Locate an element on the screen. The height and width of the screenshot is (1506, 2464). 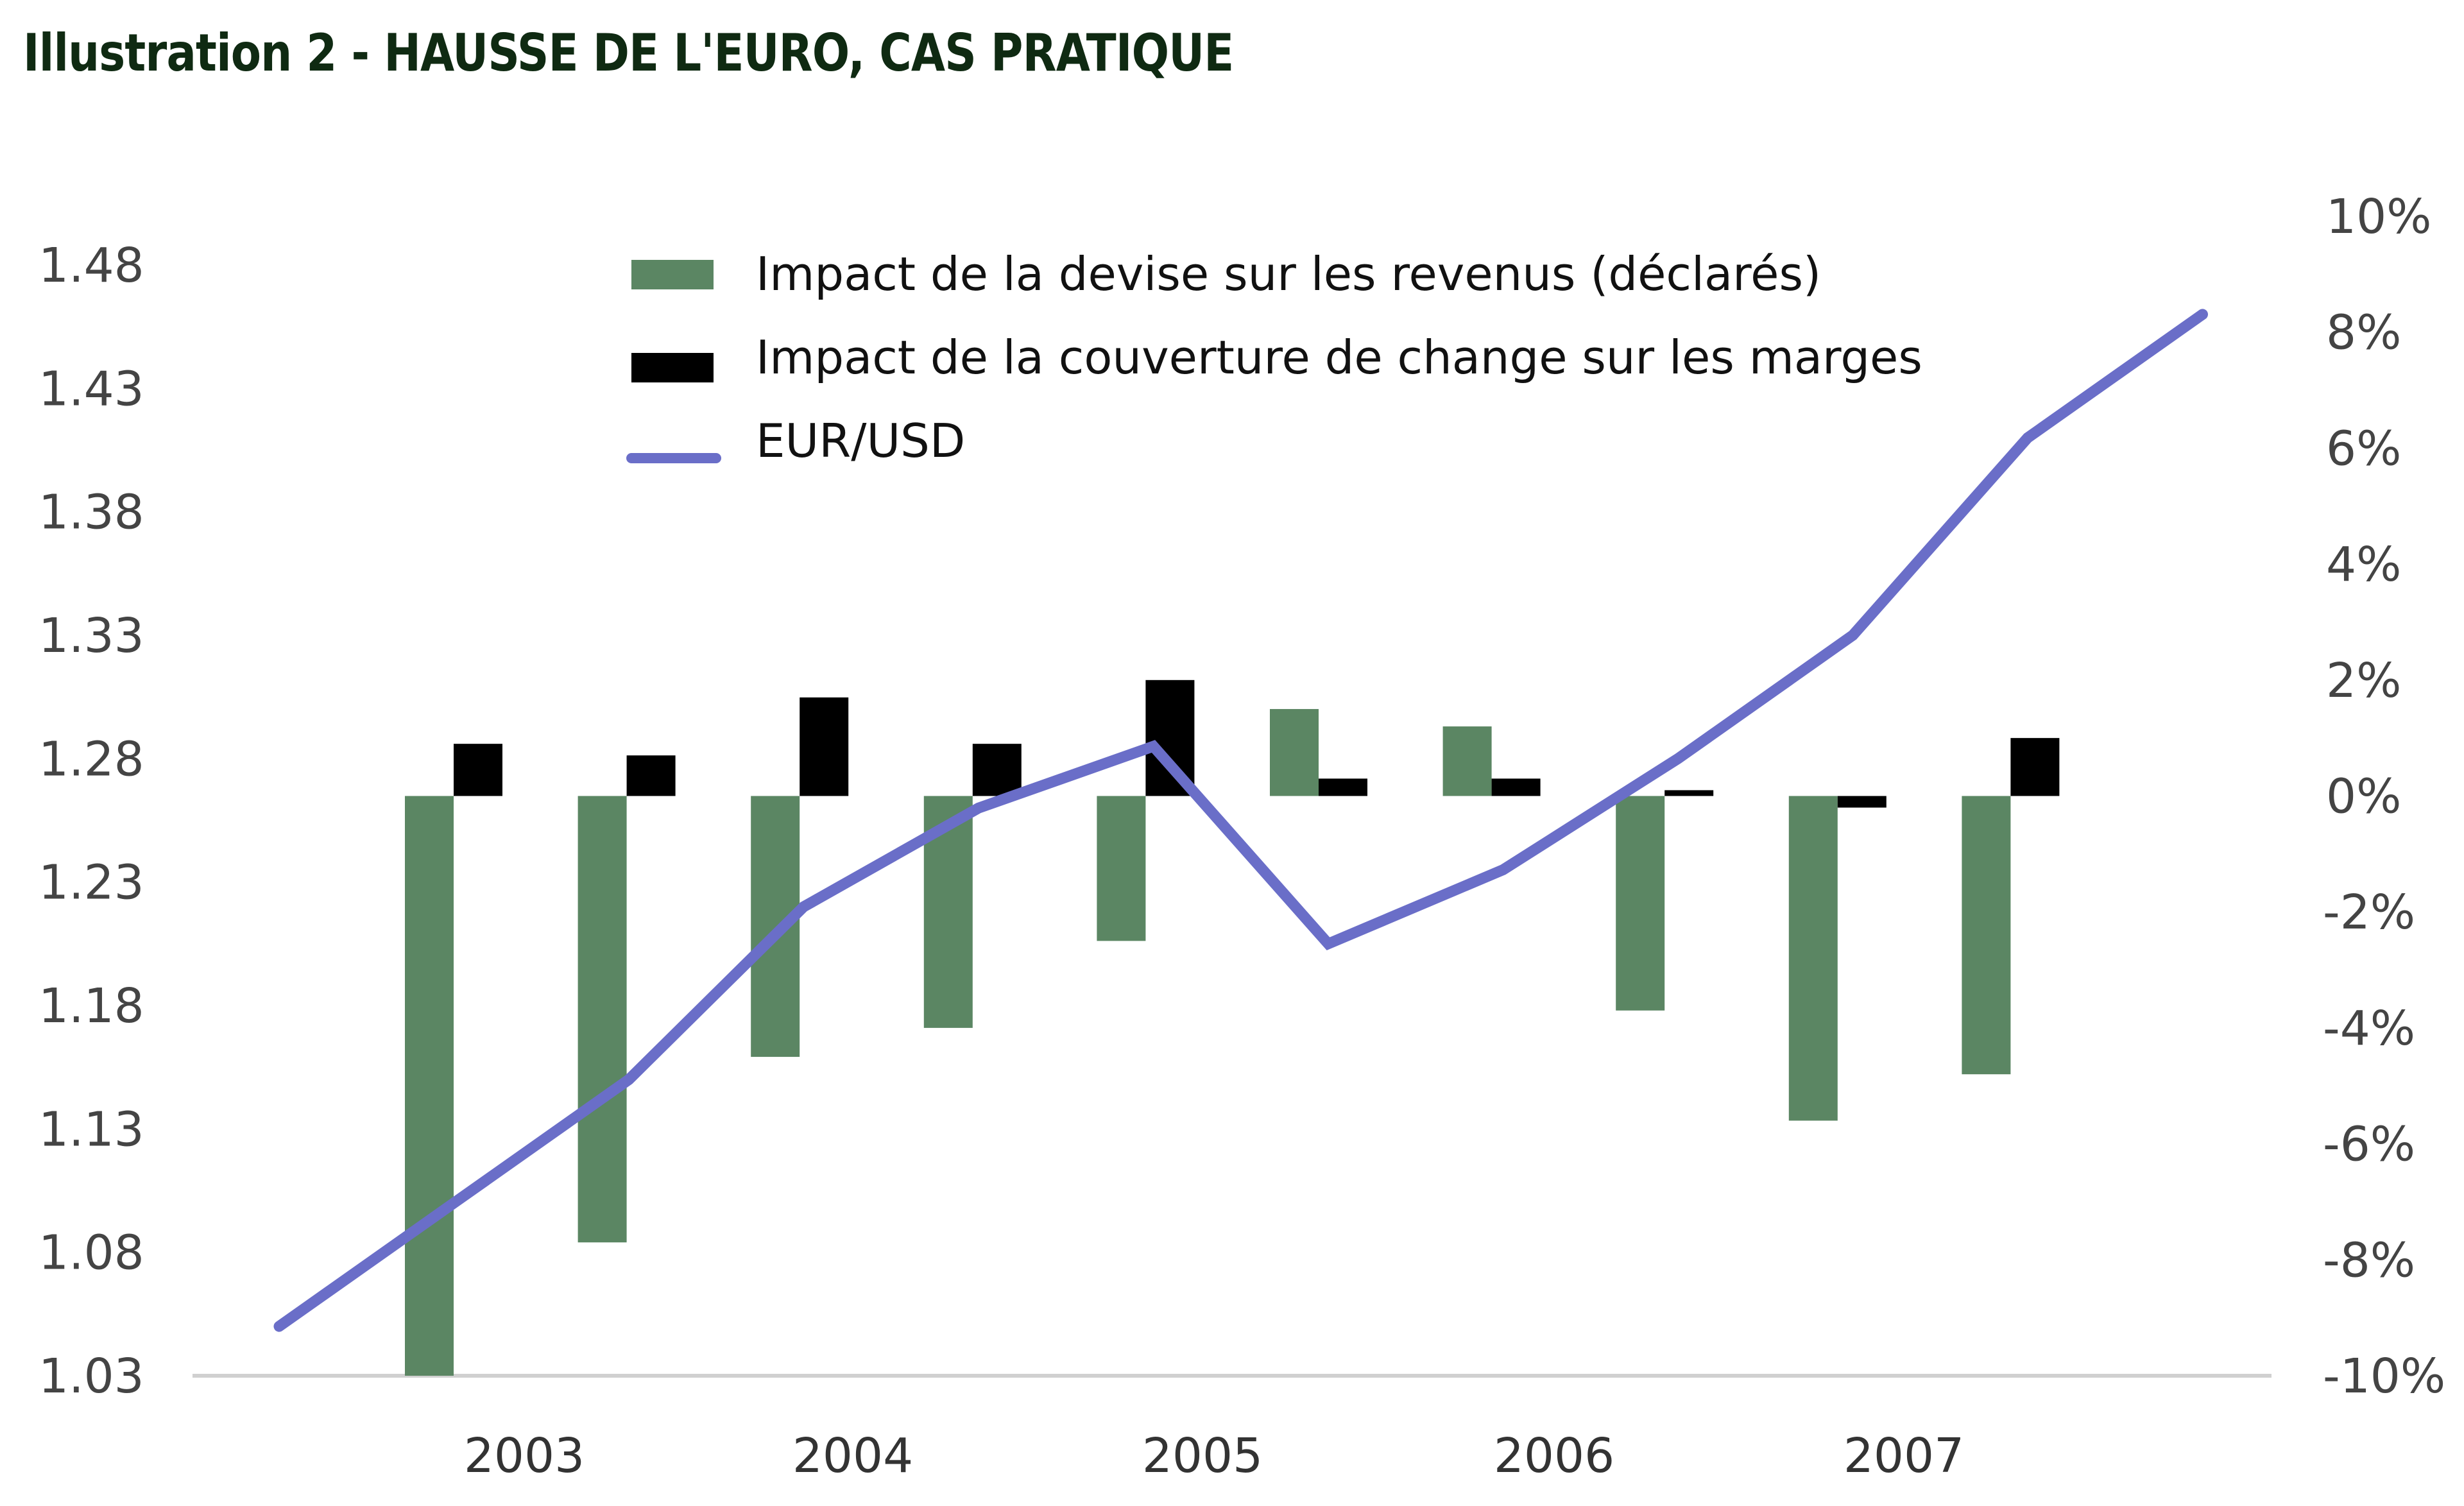
left-tick-label: 1.18 is located at coordinates (91, 1006).